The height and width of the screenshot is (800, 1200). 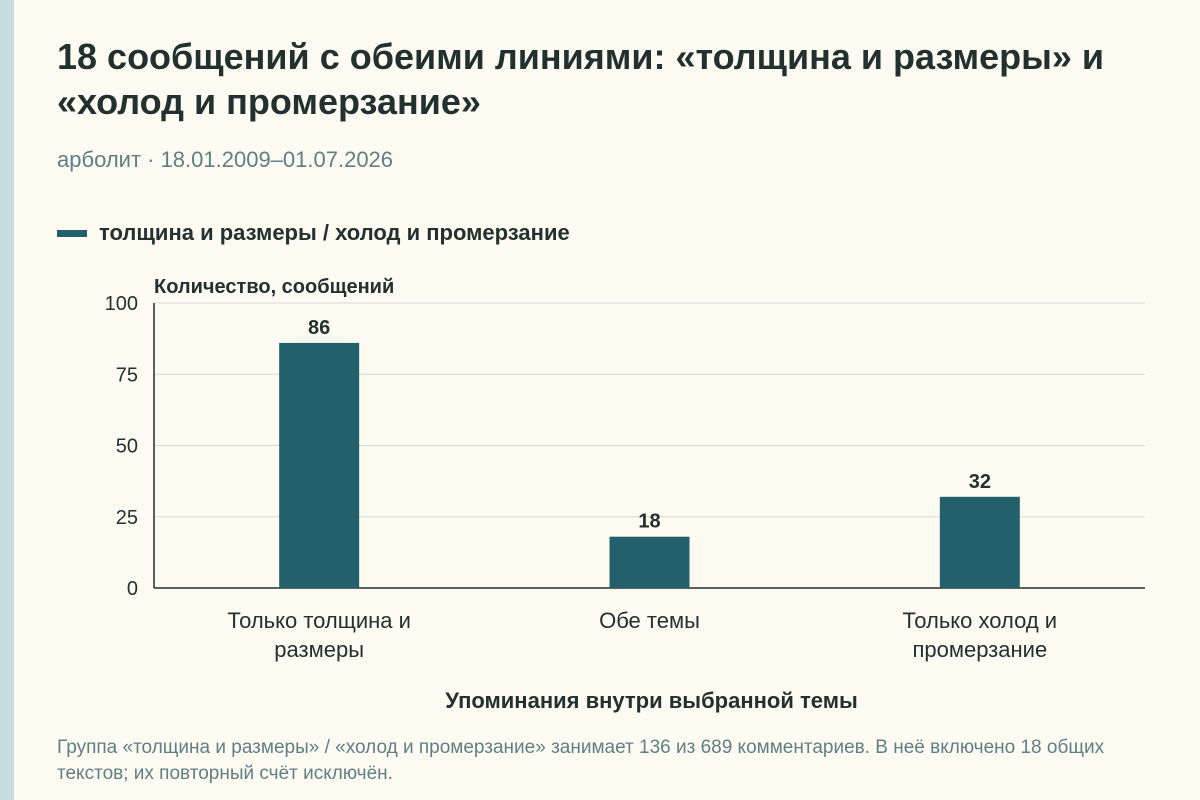 I want to click on x-tick-label: Только холод и, so click(x=980, y=620).